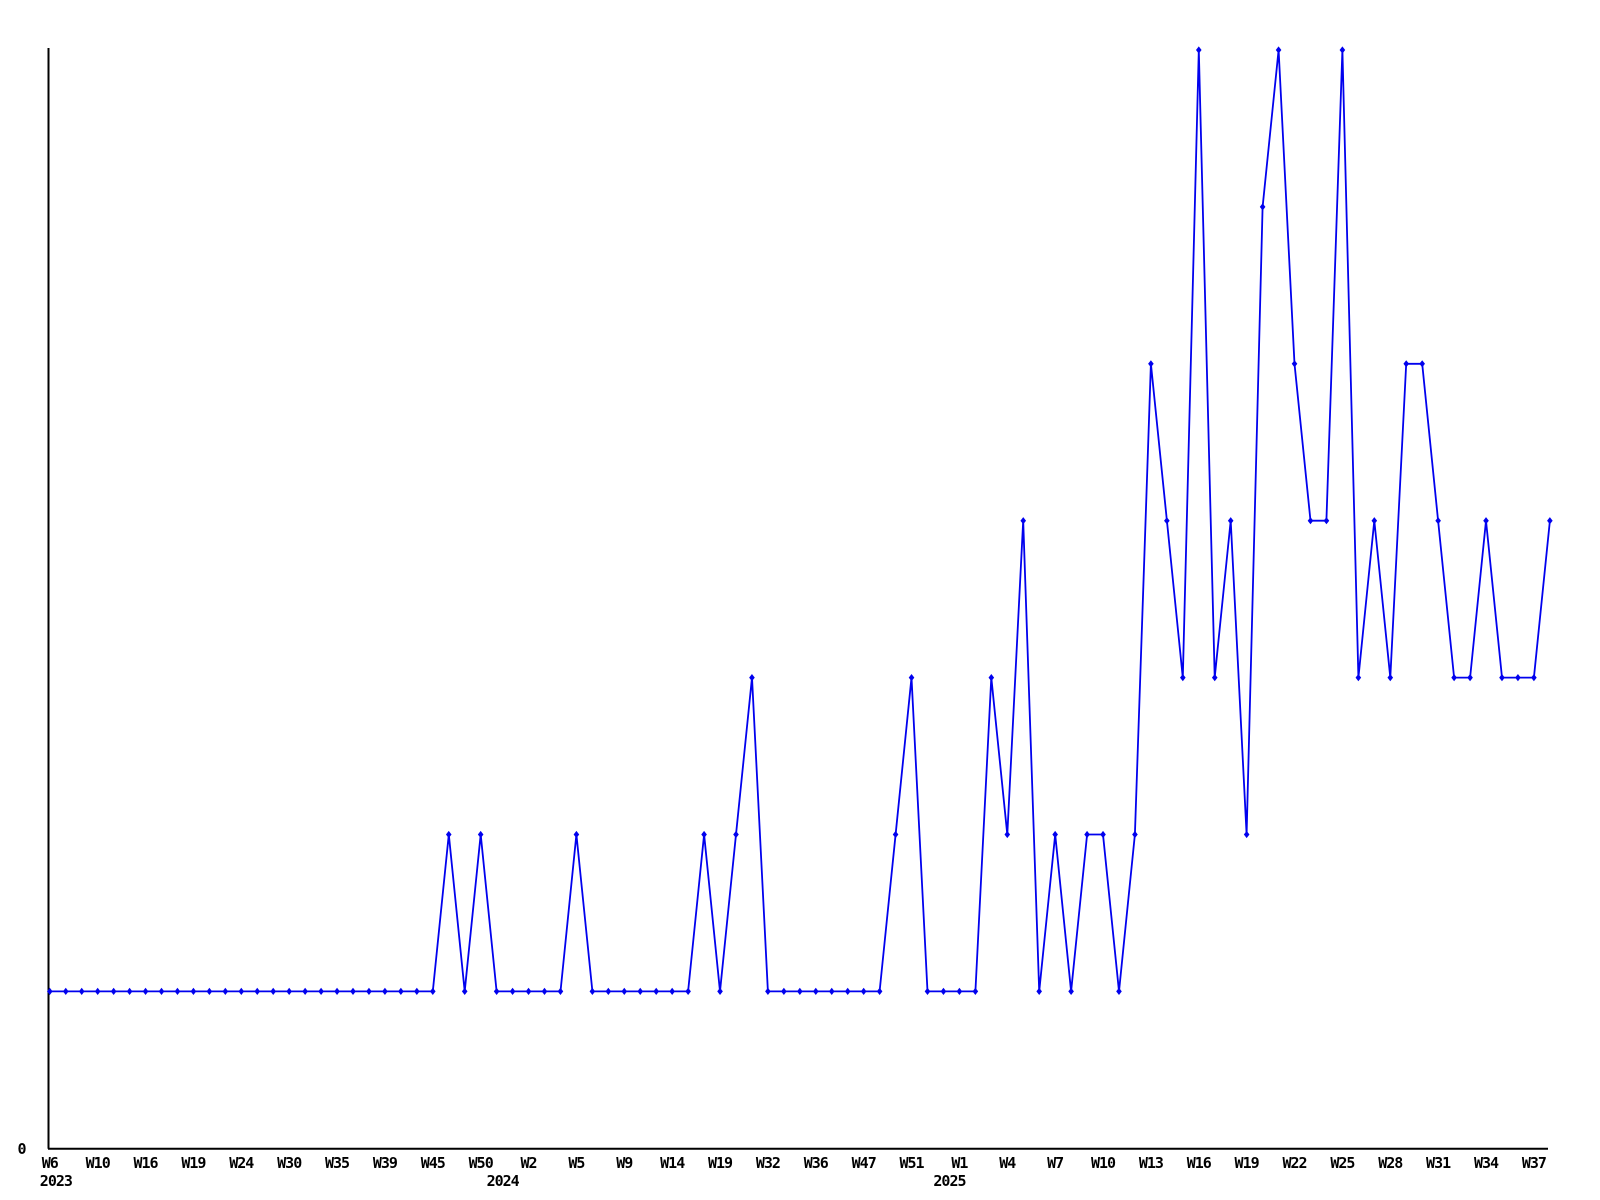  Describe the element at coordinates (503, 1181) in the screenshot. I see `year-label: 2024` at that location.